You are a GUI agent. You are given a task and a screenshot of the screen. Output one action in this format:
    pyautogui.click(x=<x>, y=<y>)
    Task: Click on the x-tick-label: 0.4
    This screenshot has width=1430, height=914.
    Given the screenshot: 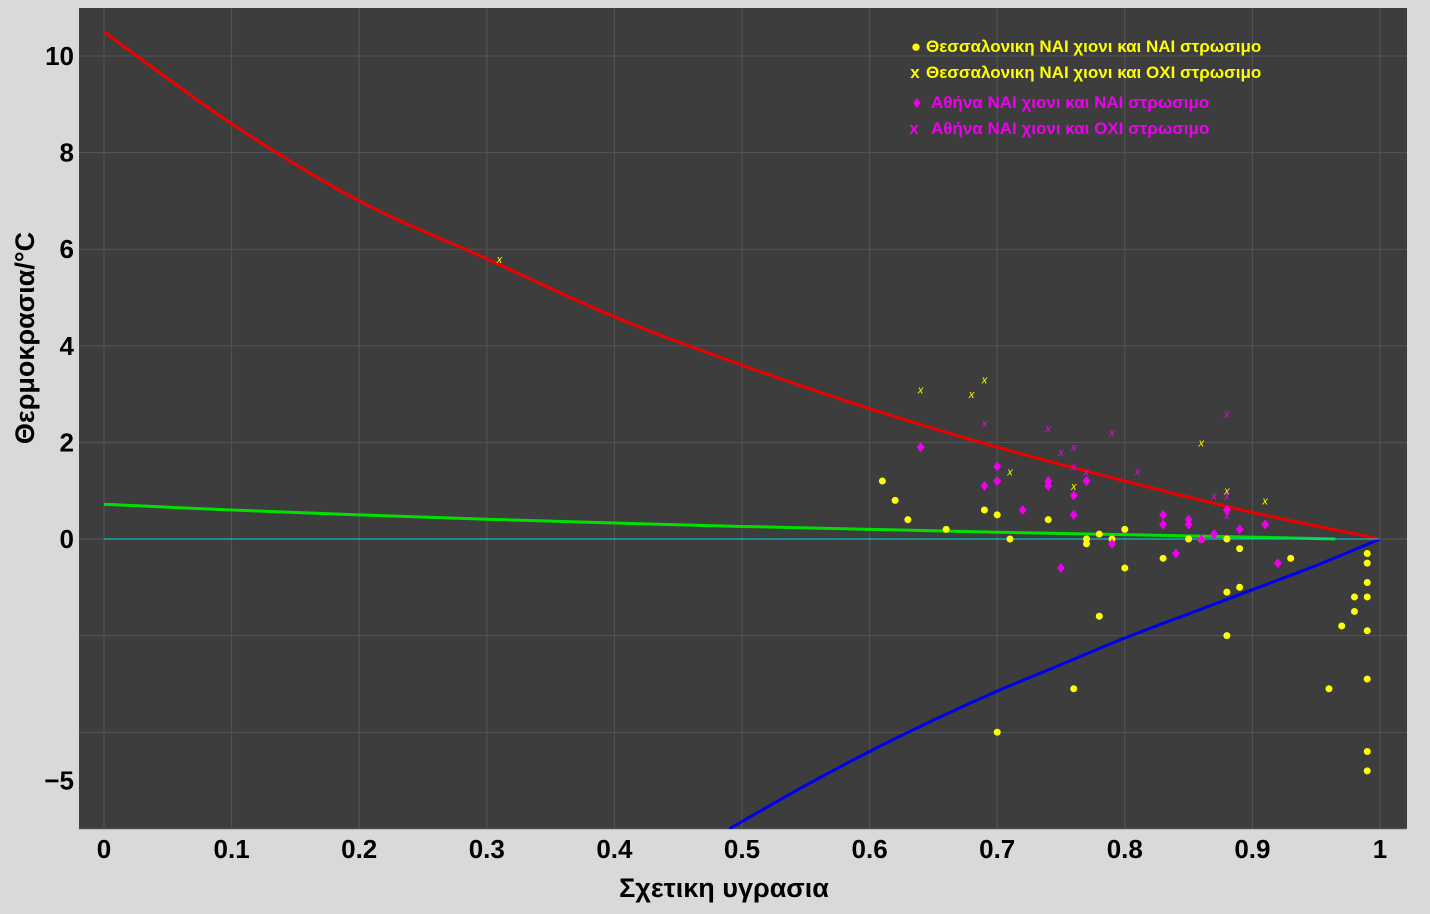 What is the action you would take?
    pyautogui.click(x=614, y=849)
    